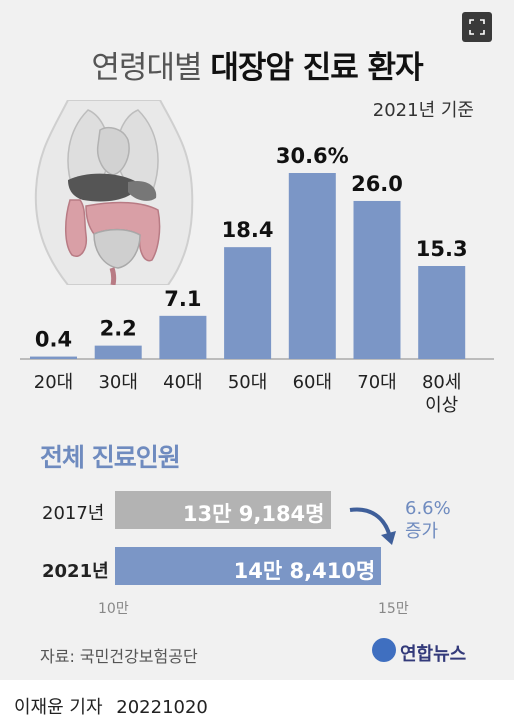 Image resolution: width=514 pixels, height=728 pixels. I want to click on change-annotation: 6.6% 증가, so click(428, 520).